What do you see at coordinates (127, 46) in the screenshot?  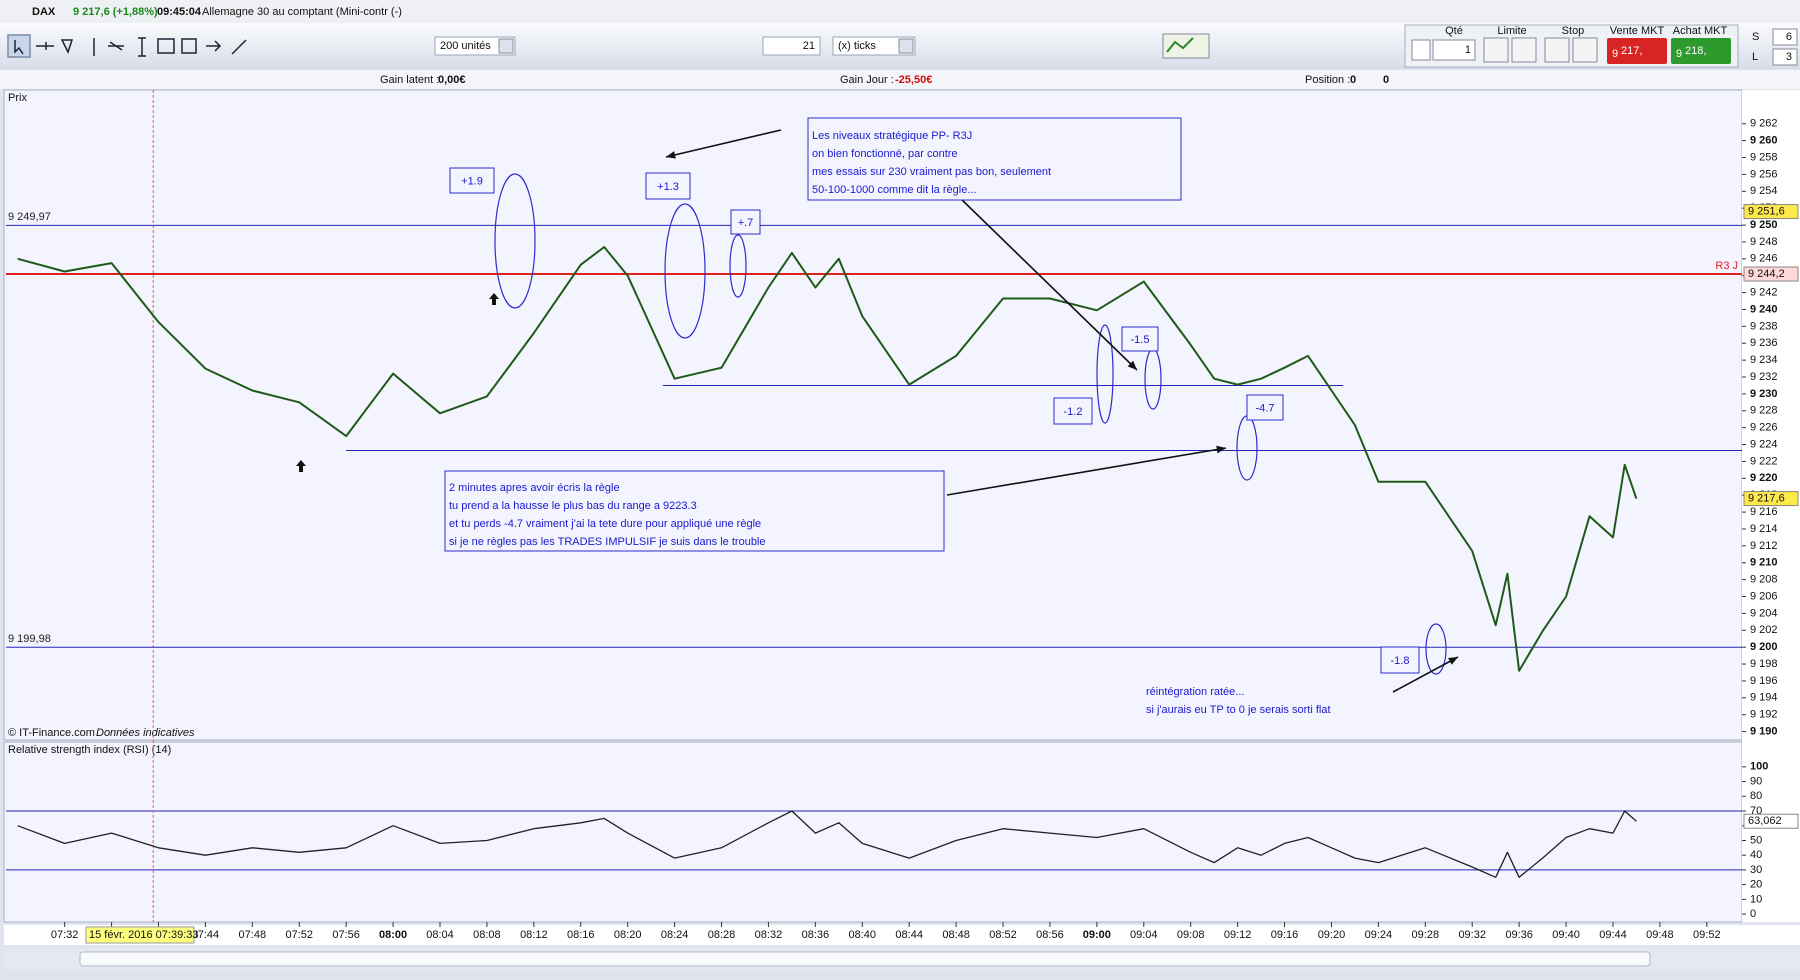 I see `tool-icons` at bounding box center [127, 46].